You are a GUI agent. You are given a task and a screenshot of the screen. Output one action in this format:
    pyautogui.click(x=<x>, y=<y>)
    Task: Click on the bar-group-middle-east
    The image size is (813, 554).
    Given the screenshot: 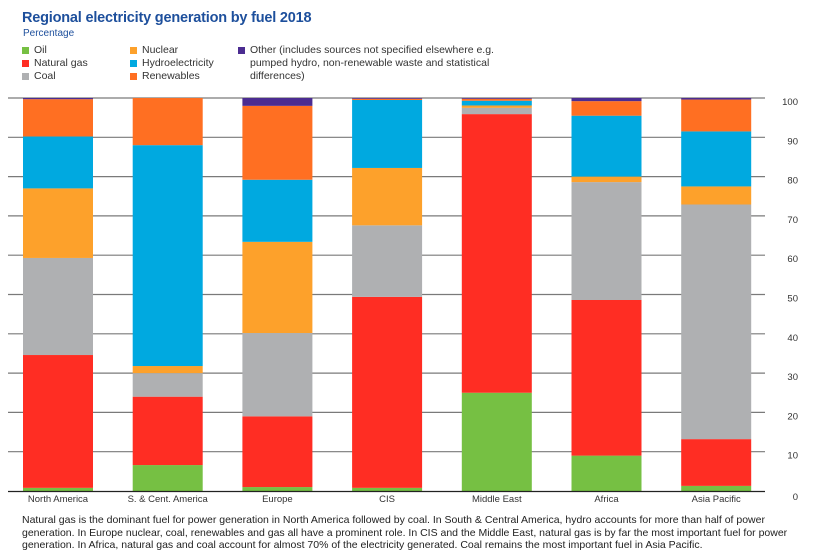 What is the action you would take?
    pyautogui.click(x=496, y=294)
    